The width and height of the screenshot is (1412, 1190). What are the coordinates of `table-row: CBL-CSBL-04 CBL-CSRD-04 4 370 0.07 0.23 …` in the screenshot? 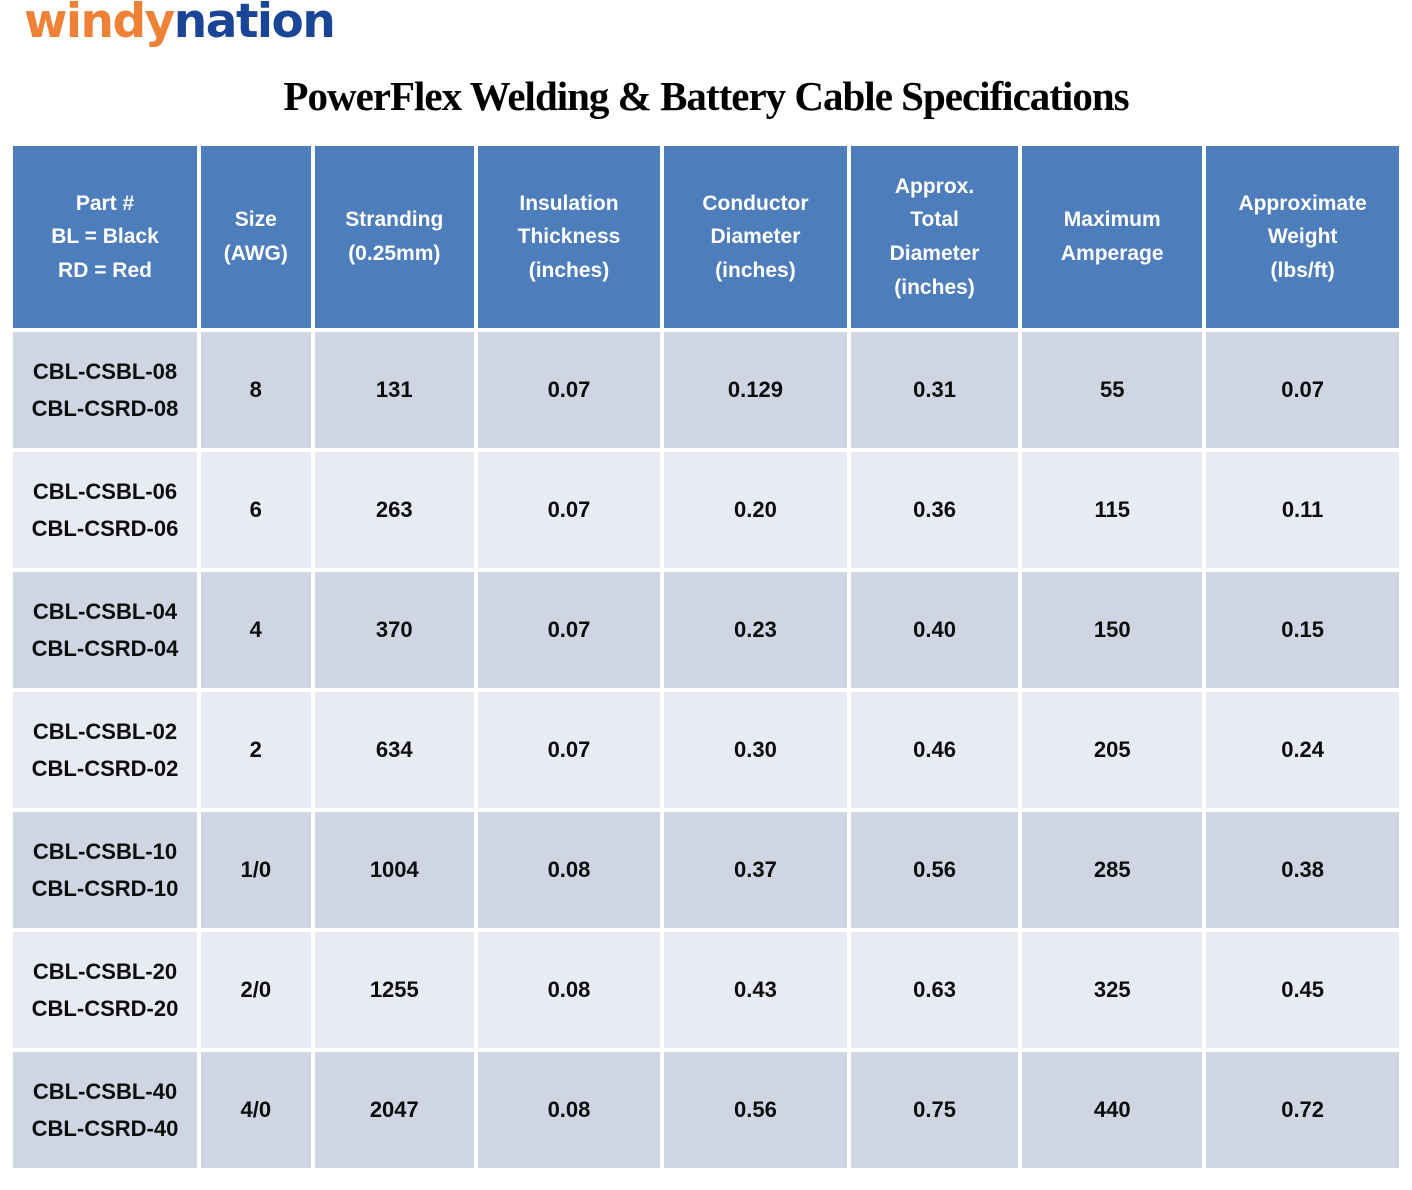 It's located at (706, 630).